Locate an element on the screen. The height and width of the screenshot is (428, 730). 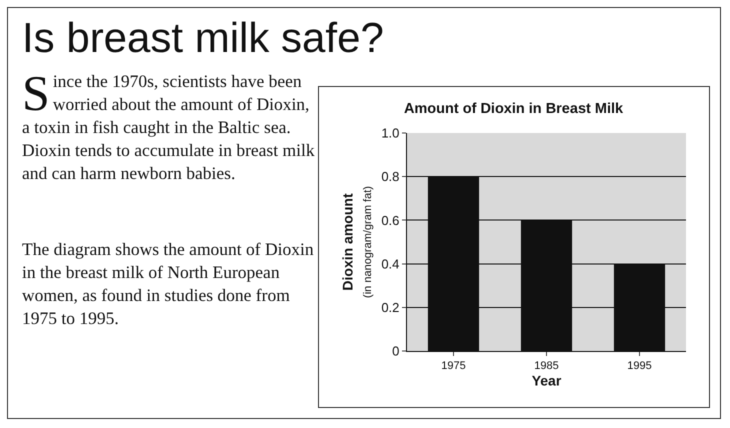
text: Is breast milk safe? is located at coordinates (203, 38).